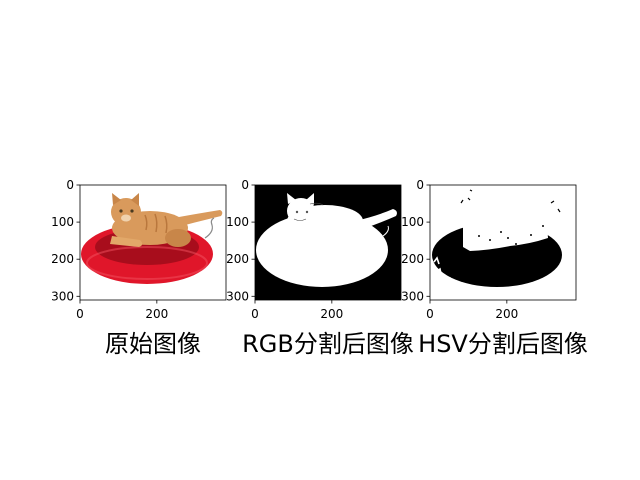 This screenshot has width=640, height=480. What do you see at coordinates (385, 231) in the screenshot?
I see `mask-cord-trace` at bounding box center [385, 231].